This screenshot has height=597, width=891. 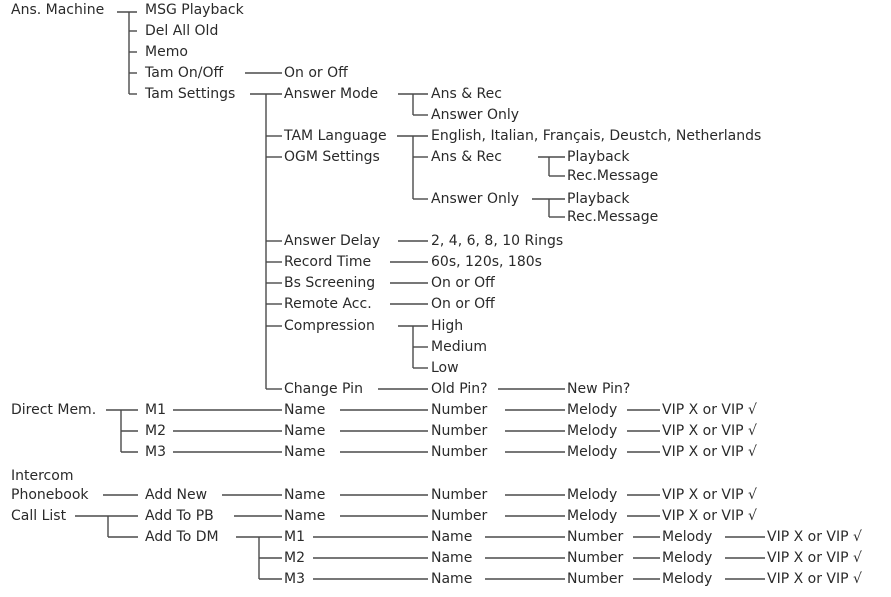 I want to click on ans-machine-memo: Memo, so click(x=166, y=52).